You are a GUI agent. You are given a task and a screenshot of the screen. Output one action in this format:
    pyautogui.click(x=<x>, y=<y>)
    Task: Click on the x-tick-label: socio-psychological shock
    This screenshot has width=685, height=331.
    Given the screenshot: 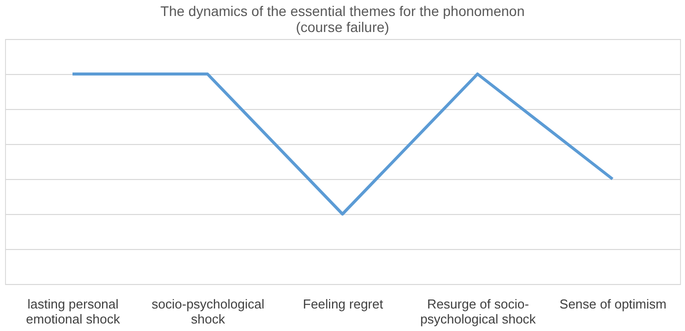 What is the action you would take?
    pyautogui.click(x=208, y=311)
    